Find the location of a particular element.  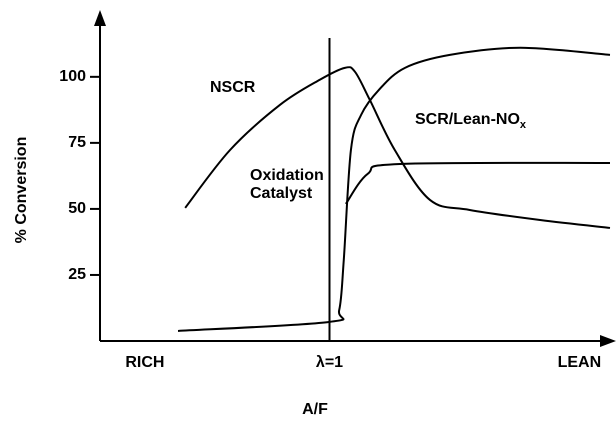

y-tick-label: 50 is located at coordinates (77, 208).